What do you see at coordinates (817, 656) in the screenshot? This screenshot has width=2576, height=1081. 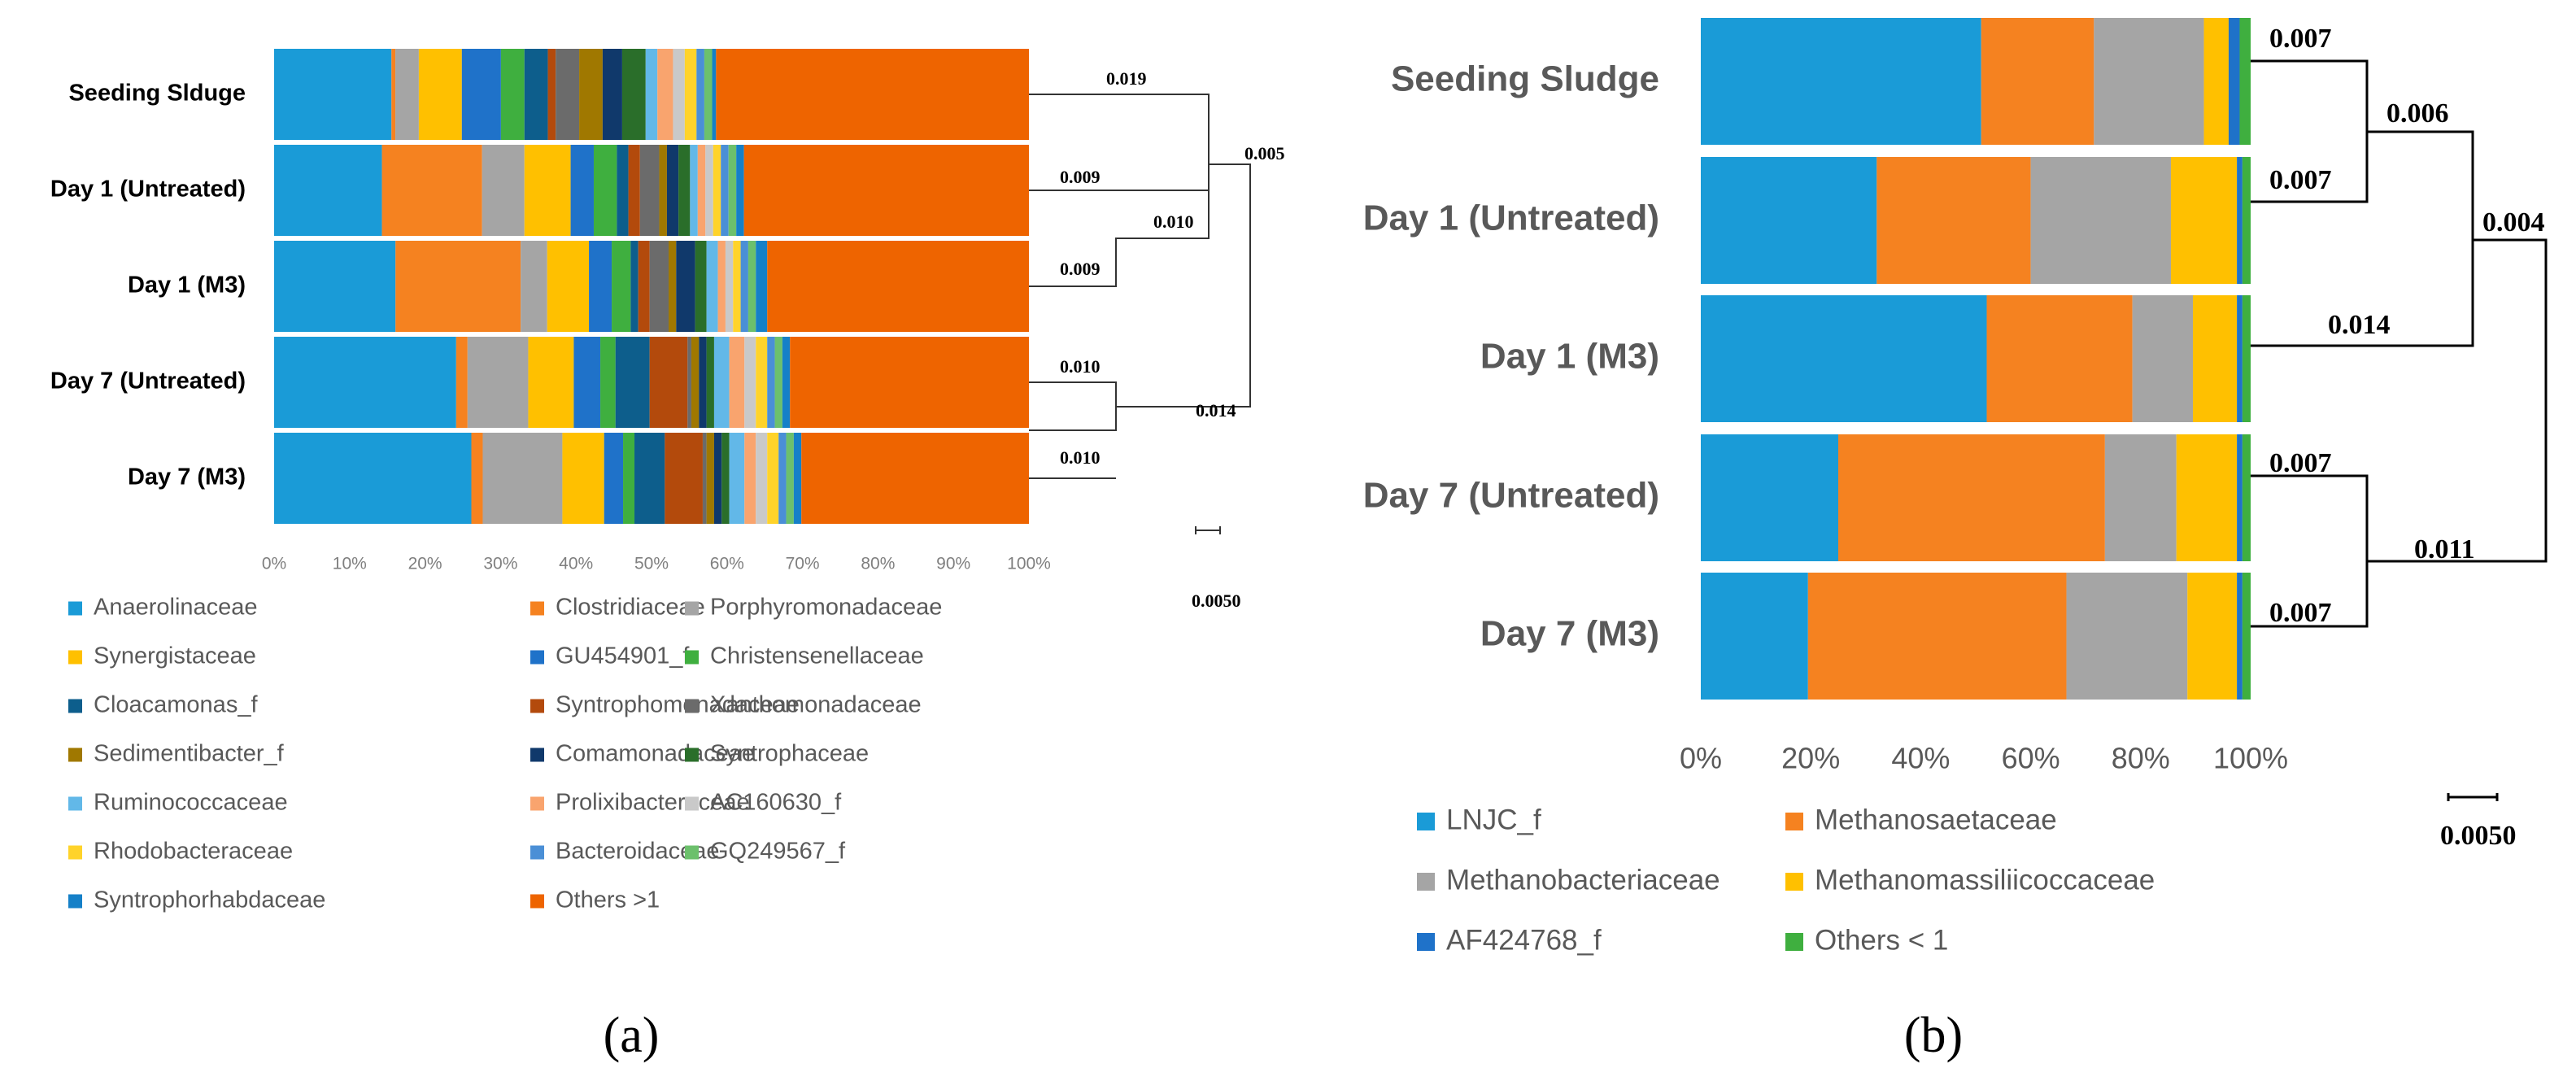 I see `legend-label: Christensenellaceae` at bounding box center [817, 656].